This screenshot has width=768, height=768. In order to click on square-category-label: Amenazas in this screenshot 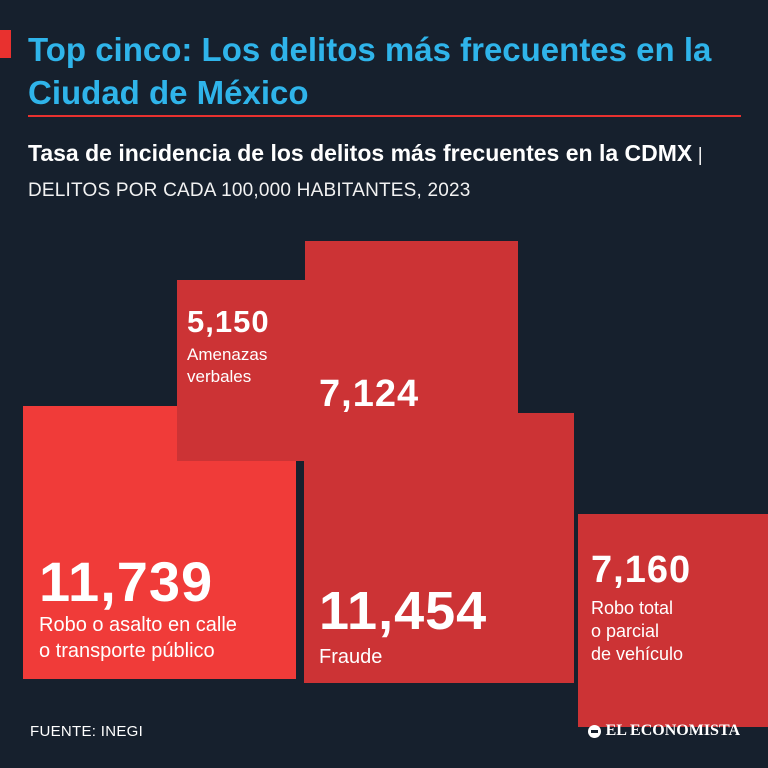, I will do `click(227, 354)`.